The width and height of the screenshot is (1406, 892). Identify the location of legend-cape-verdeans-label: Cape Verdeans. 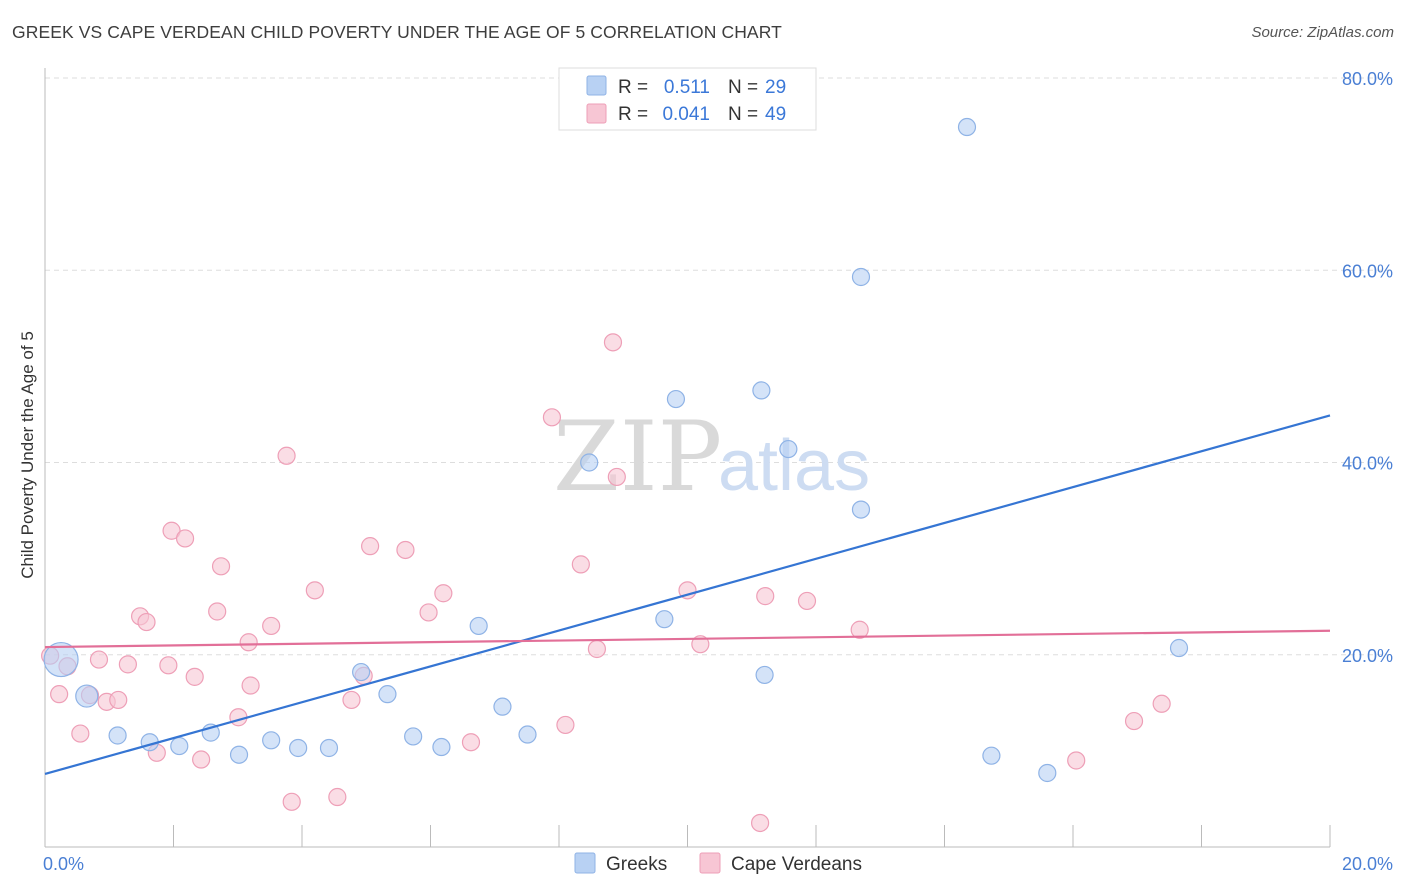
(796, 864).